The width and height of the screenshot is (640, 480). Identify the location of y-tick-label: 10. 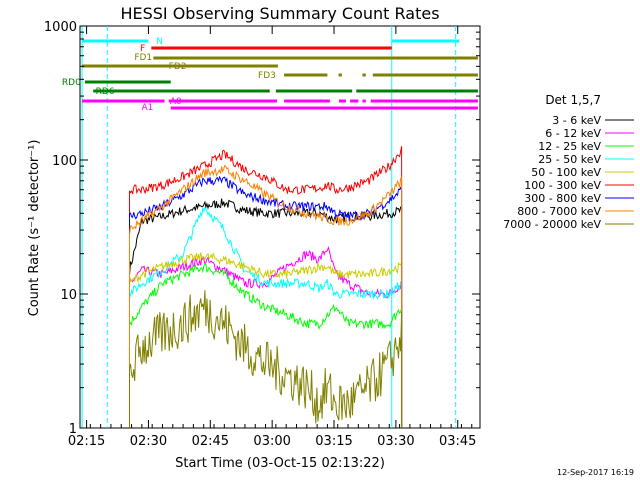
(68, 295).